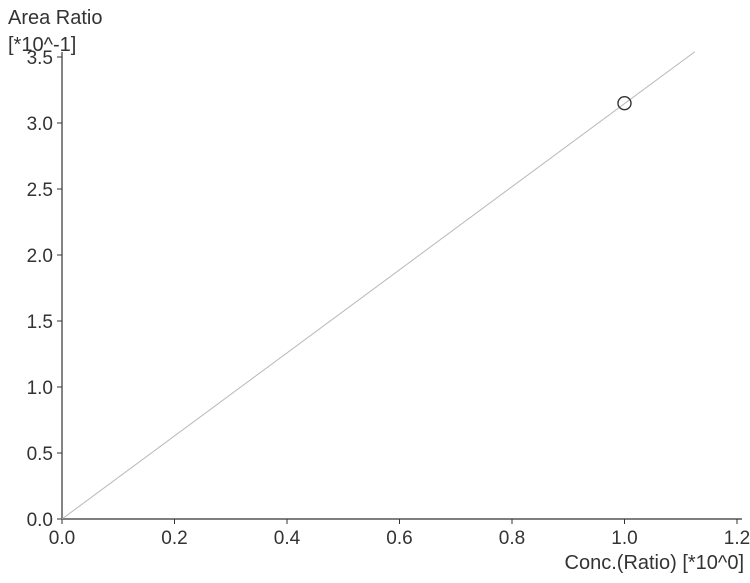  I want to click on y-tick-label: 0.5, so click(40, 454).